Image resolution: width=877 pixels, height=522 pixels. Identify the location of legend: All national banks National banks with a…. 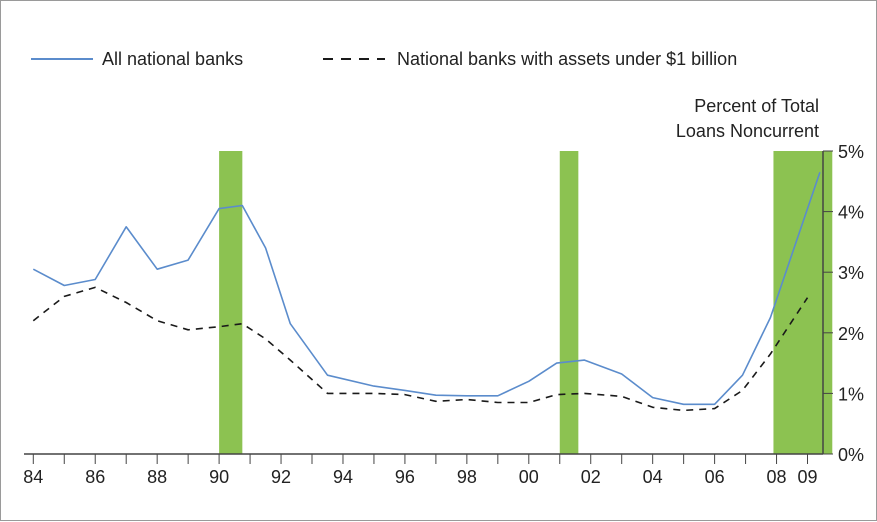
(384, 59).